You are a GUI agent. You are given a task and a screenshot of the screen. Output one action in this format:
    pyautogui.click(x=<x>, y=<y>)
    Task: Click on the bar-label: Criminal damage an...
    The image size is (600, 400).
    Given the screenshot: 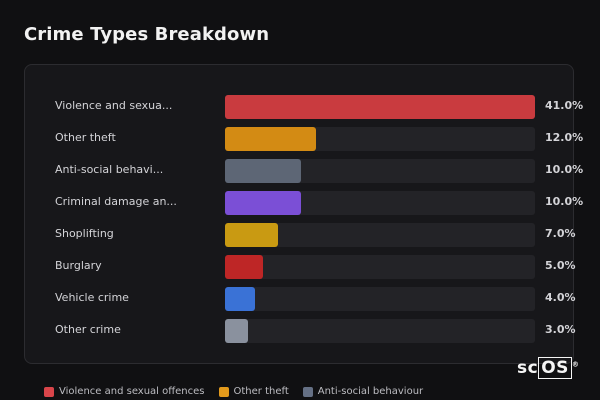 What is the action you would take?
    pyautogui.click(x=116, y=201)
    